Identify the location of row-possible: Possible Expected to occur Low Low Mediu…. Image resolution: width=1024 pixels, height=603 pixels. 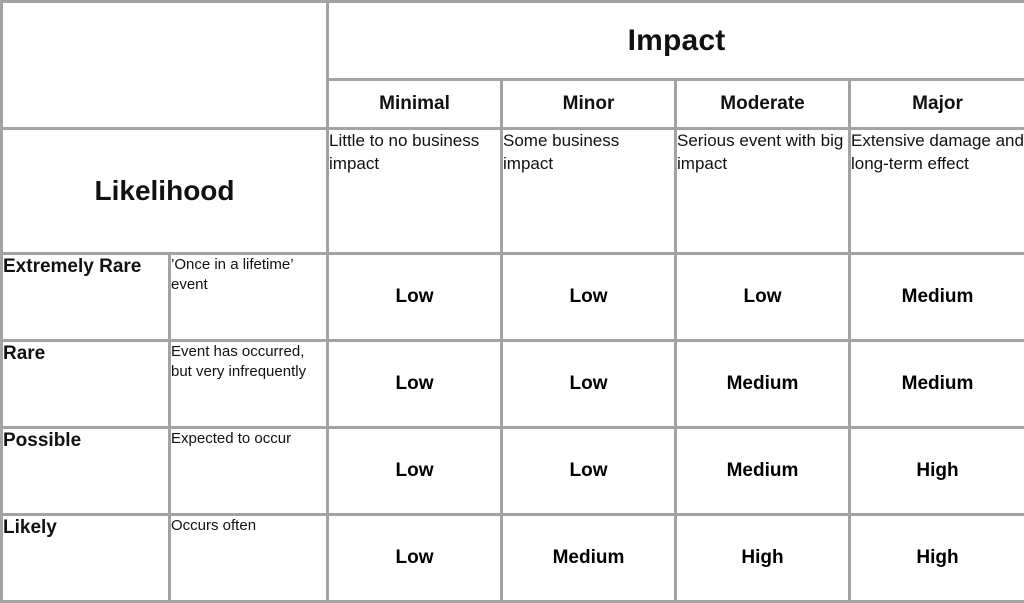
(513, 471).